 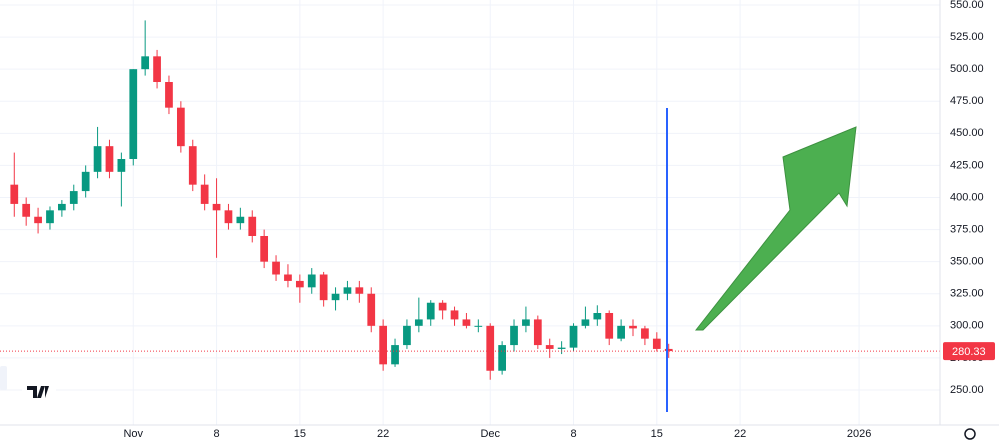 What do you see at coordinates (967, 101) in the screenshot?
I see `y-tick-label: 475.00` at bounding box center [967, 101].